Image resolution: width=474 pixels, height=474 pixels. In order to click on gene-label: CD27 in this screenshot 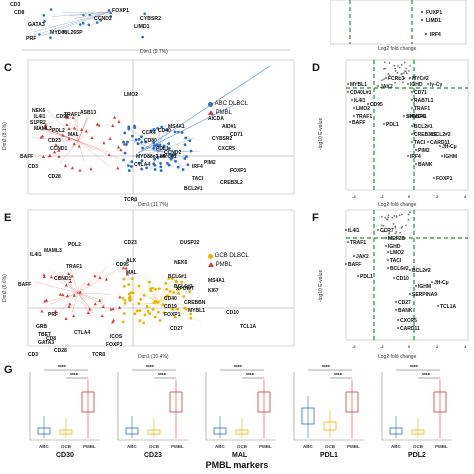, I will do `click(176, 329)`.